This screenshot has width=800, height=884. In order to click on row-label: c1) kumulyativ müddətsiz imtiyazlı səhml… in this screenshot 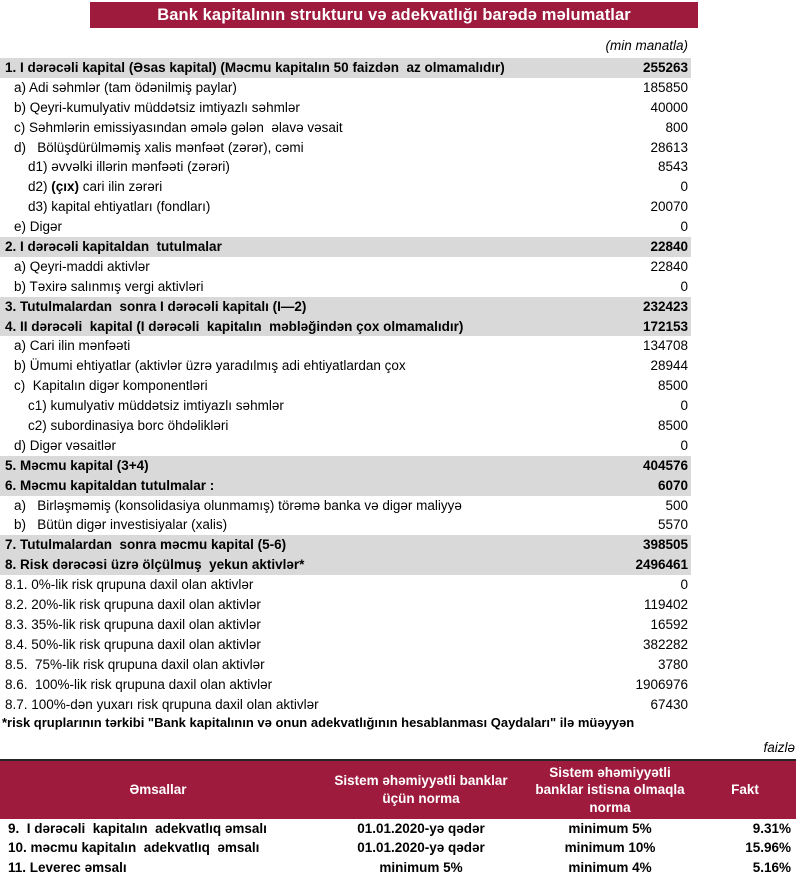, I will do `click(156, 406)`.